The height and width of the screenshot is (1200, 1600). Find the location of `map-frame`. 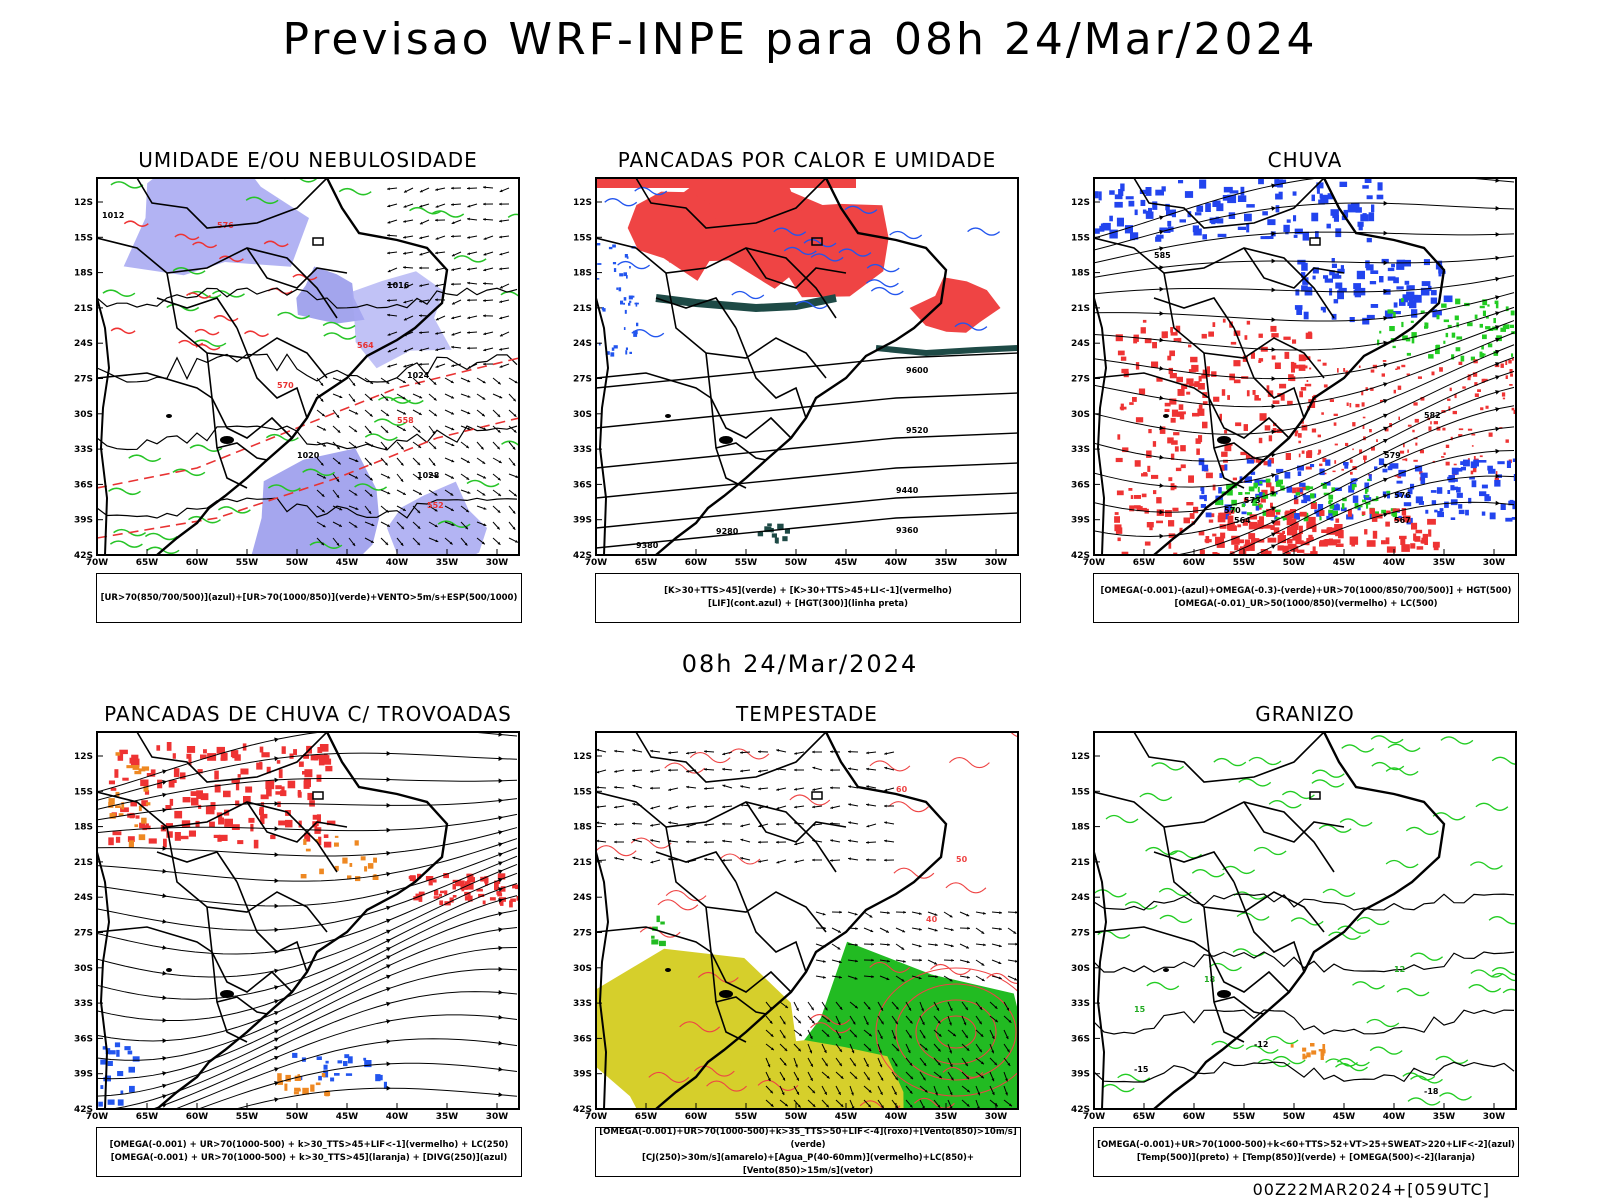

map-frame is located at coordinates (807, 920).